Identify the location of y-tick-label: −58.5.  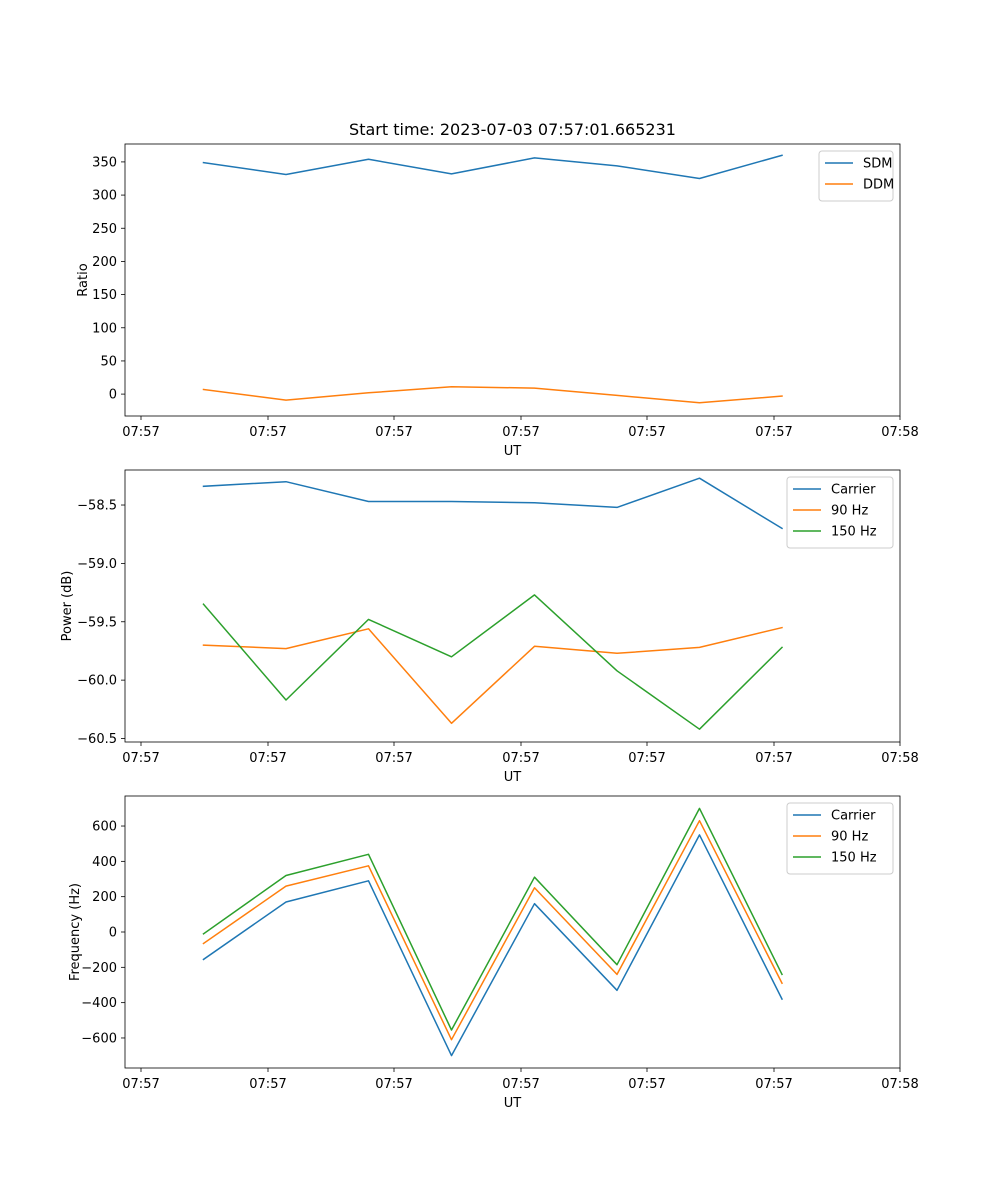
(97, 506).